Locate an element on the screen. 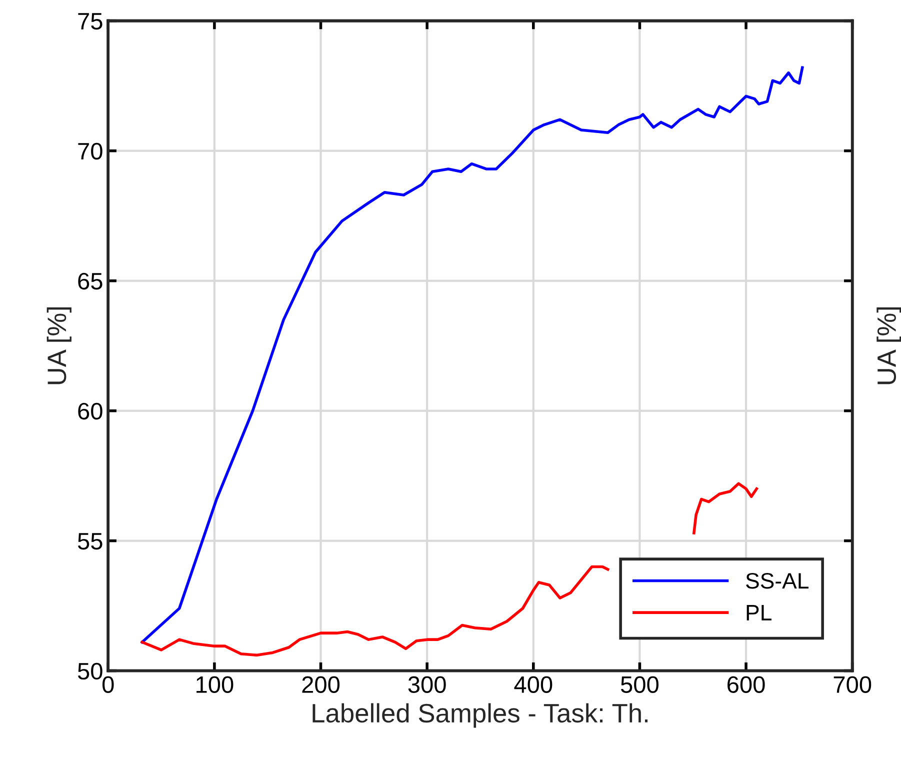  x-tick-label: 0 is located at coordinates (108, 684).